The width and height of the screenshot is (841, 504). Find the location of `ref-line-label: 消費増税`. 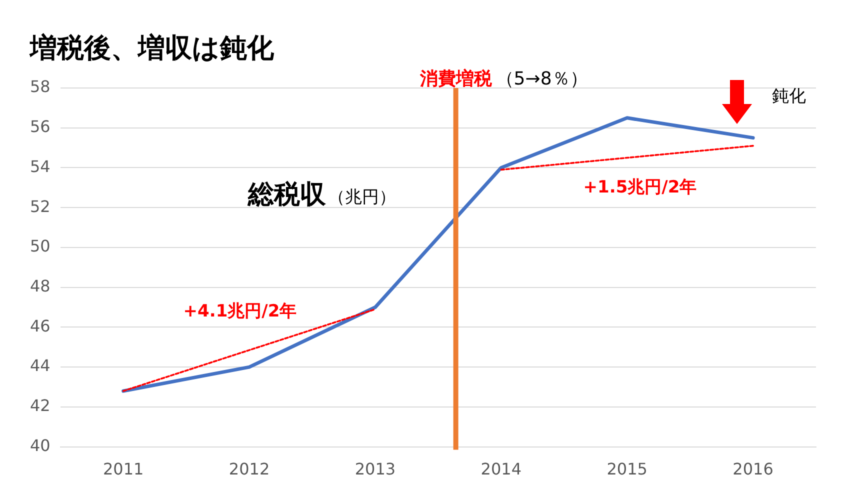

ref-line-label: 消費増税 is located at coordinates (455, 79).